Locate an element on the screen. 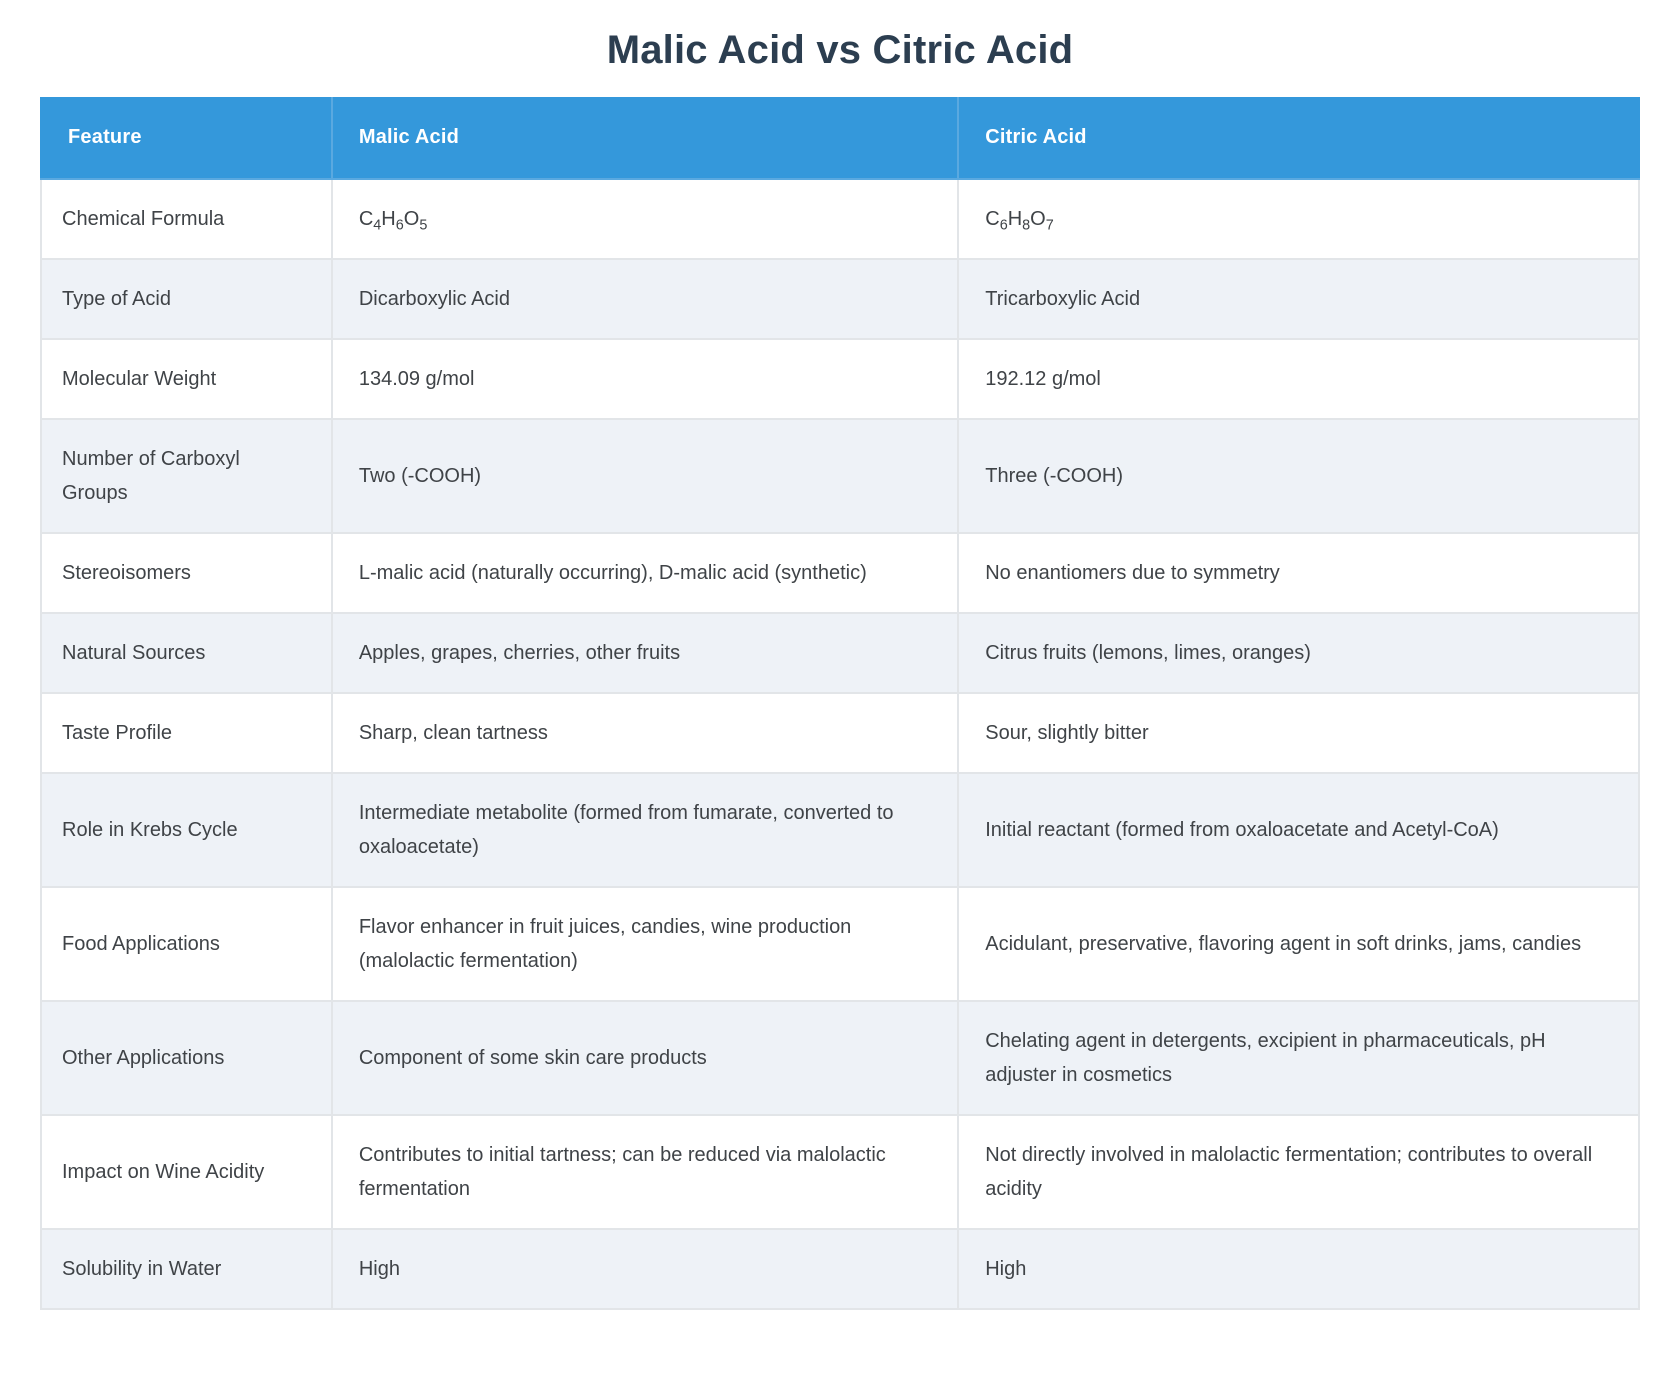  feature-label: Role in Krebs Cycle is located at coordinates (150, 830).